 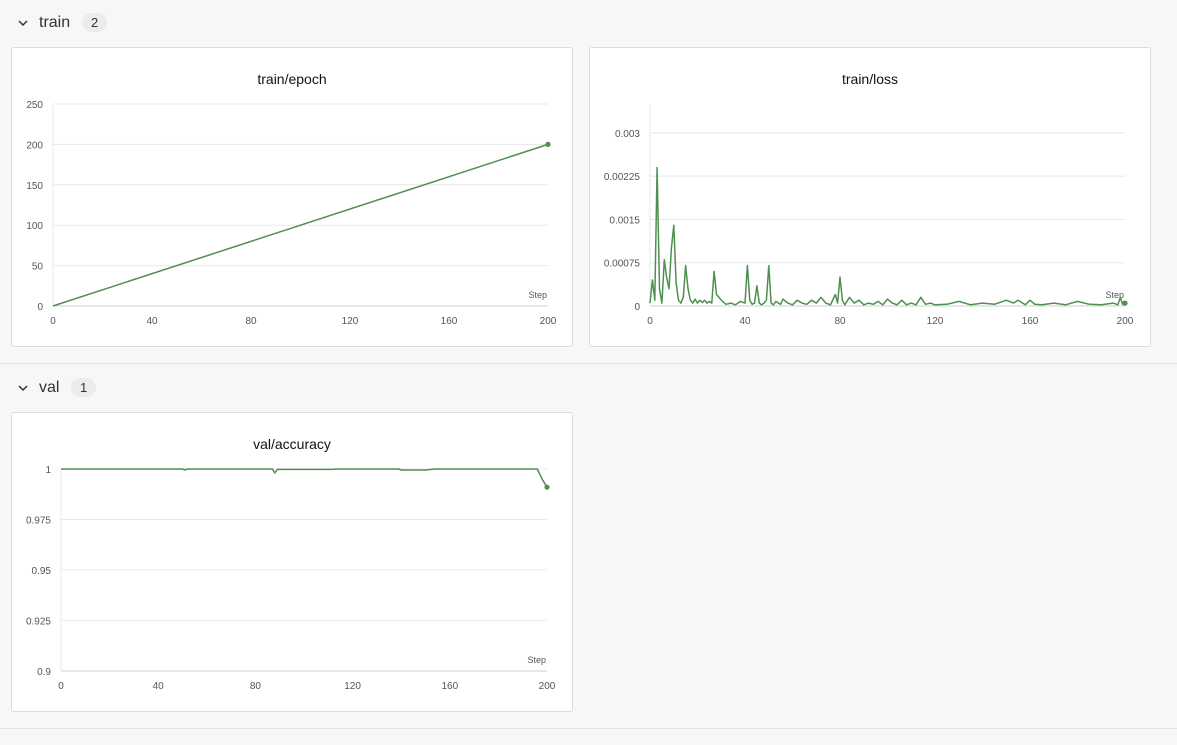 What do you see at coordinates (624, 220) in the screenshot?
I see `y-tick-label: 0.0015` at bounding box center [624, 220].